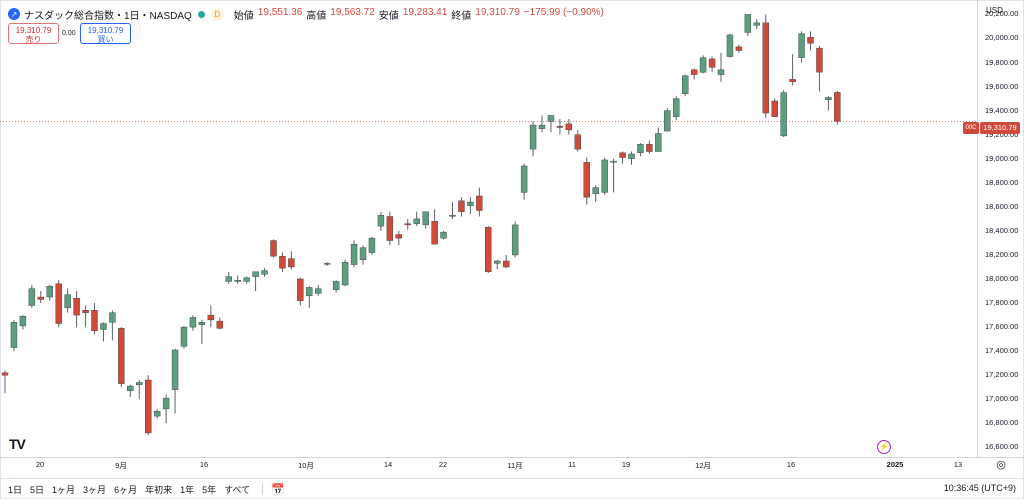 The image size is (1024, 499). What do you see at coordinates (108, 16) in the screenshot?
I see `symbol-title: ナスダック総合指数・1日・NASDAQ` at bounding box center [108, 16].